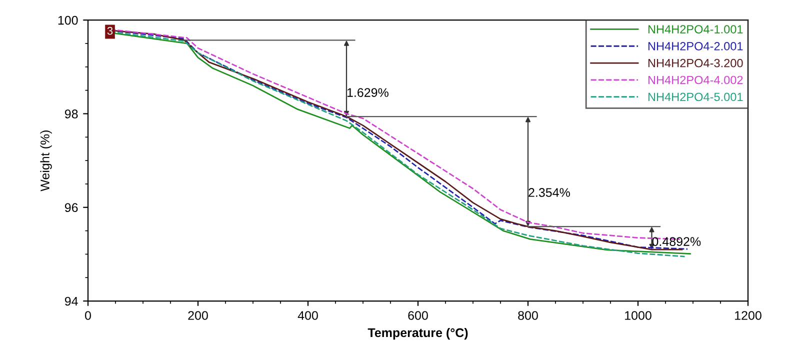 The width and height of the screenshot is (800, 346). Describe the element at coordinates (308, 315) in the screenshot. I see `x-tick-label: 400` at that location.